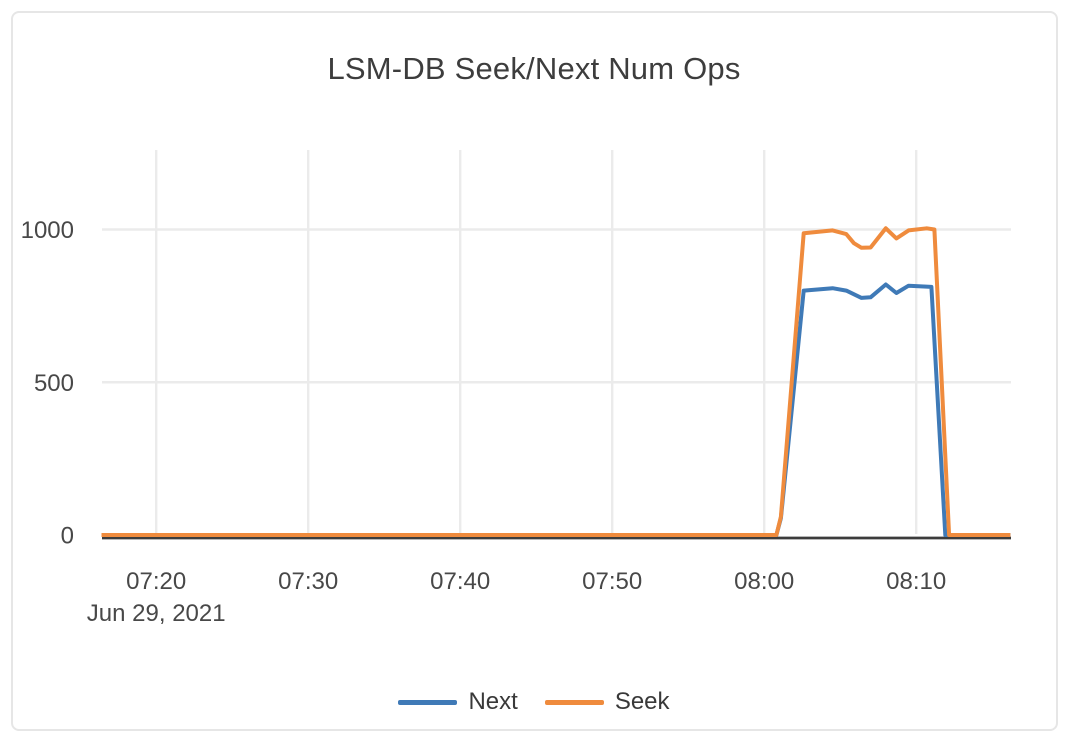 The image size is (1068, 742). I want to click on next-series-swatch, so click(428, 702).